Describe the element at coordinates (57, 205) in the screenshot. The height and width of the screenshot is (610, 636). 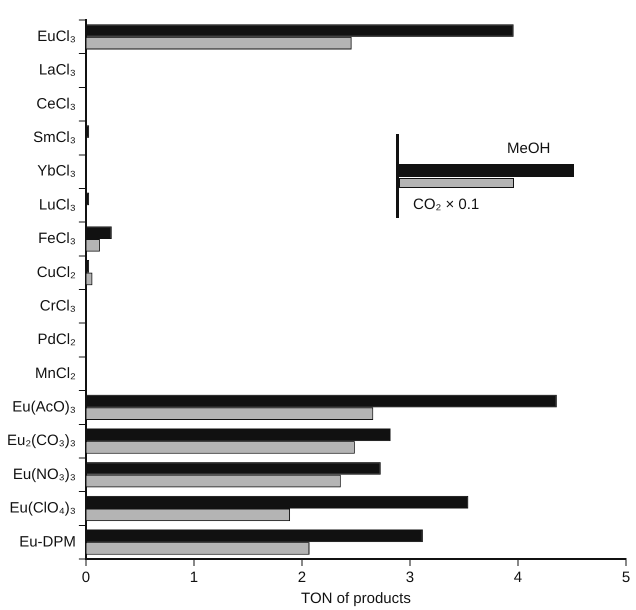
I see `y-tick-label: LuCl₃` at that location.